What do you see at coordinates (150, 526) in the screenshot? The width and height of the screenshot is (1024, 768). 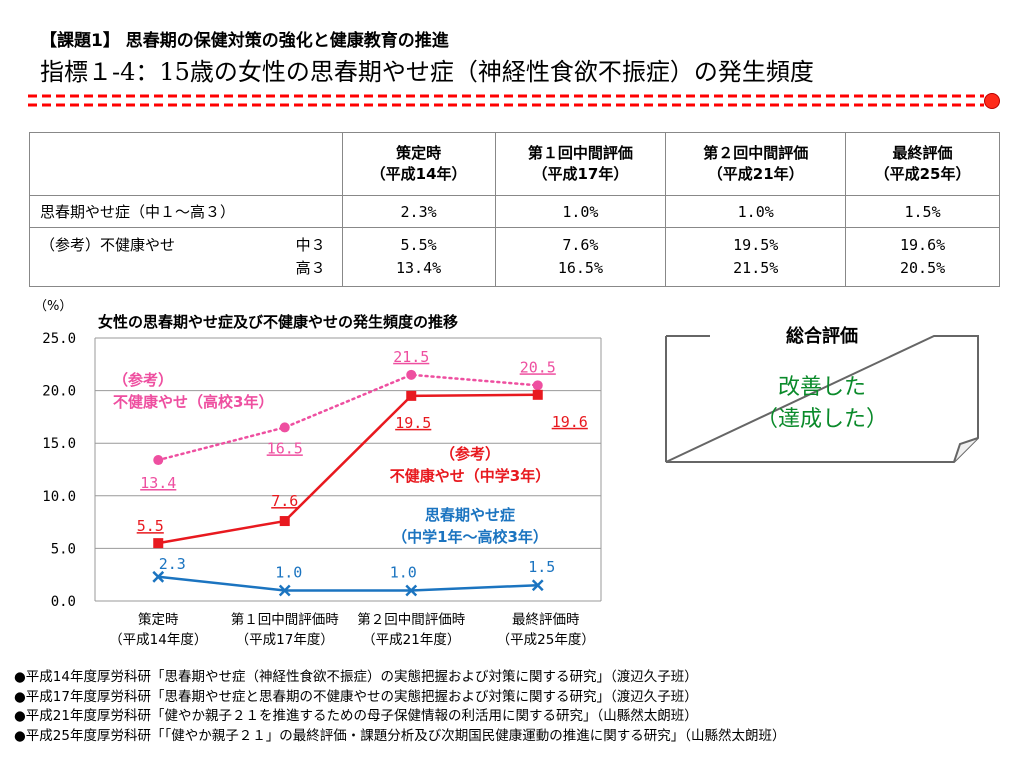 I see `data-label: 5.5` at bounding box center [150, 526].